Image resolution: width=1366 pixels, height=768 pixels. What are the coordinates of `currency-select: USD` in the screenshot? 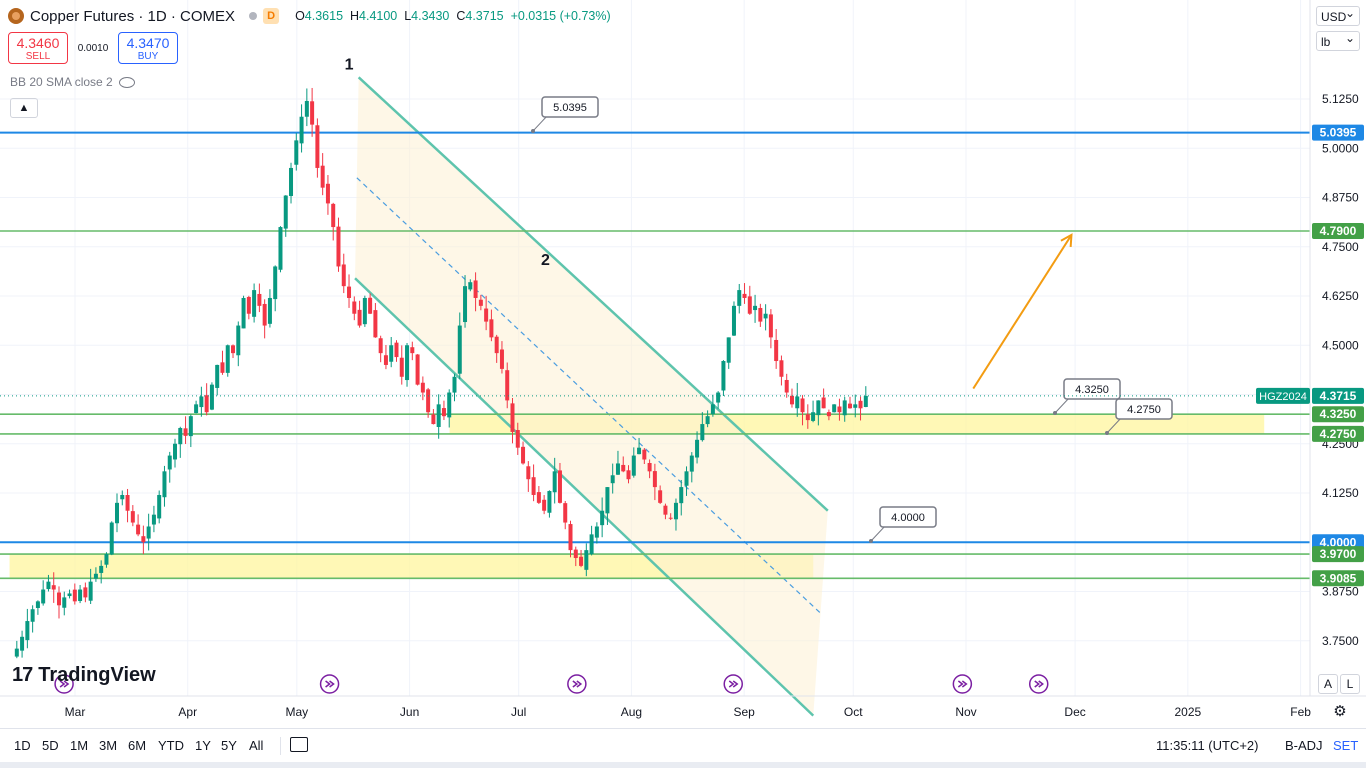 It's located at (1338, 14).